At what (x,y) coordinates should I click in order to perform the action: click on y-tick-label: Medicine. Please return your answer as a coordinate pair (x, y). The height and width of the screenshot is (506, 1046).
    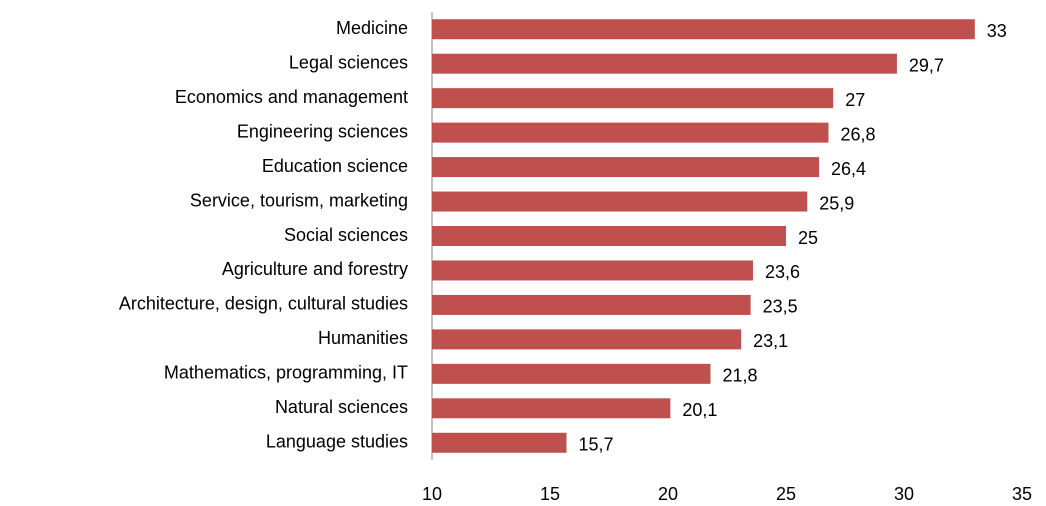
    Looking at the image, I should click on (372, 28).